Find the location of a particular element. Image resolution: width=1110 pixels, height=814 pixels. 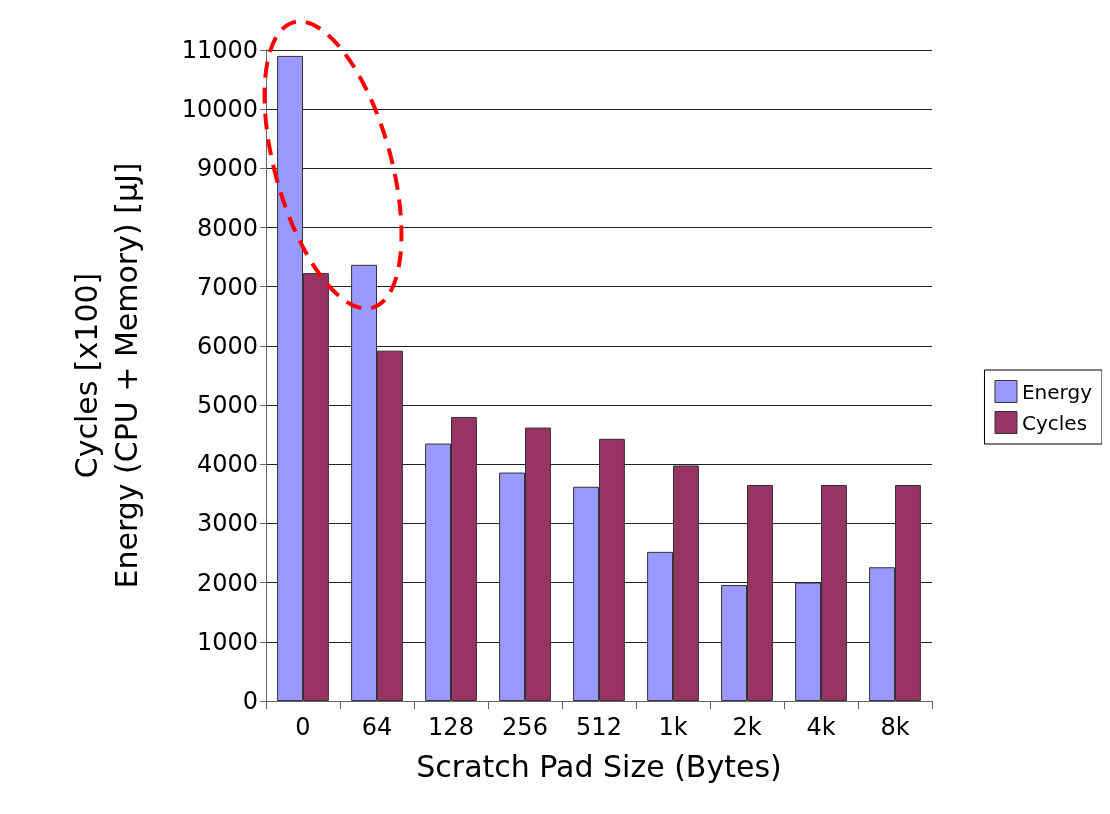

x-tick-label: 2k is located at coordinates (747, 727).